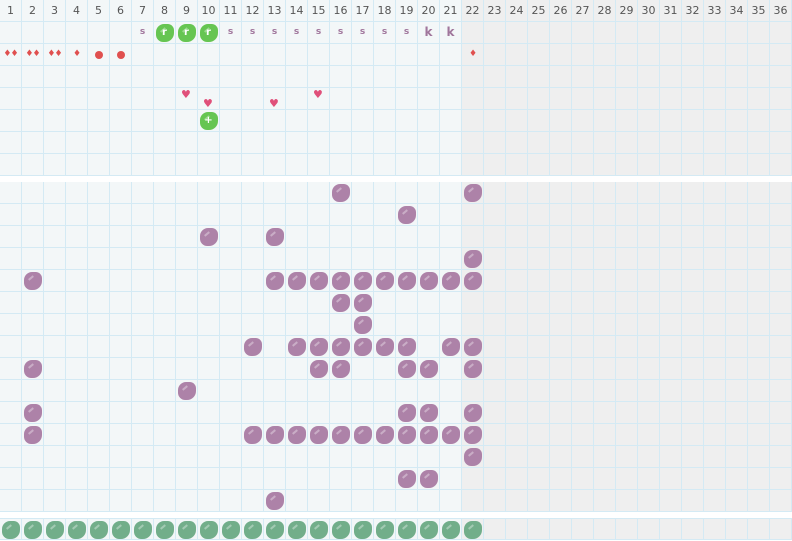 This screenshot has width=792, height=541. What do you see at coordinates (77, 55) in the screenshot?
I see `grid-cell: ♦` at bounding box center [77, 55].